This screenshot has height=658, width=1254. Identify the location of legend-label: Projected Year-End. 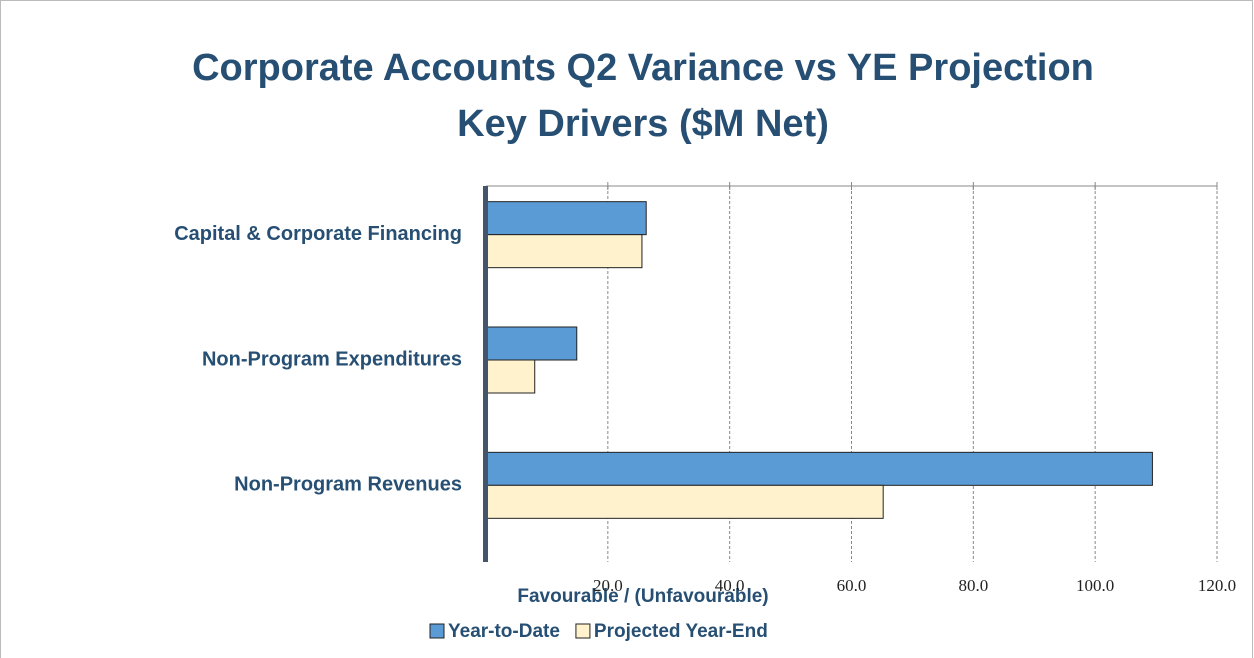
(681, 631).